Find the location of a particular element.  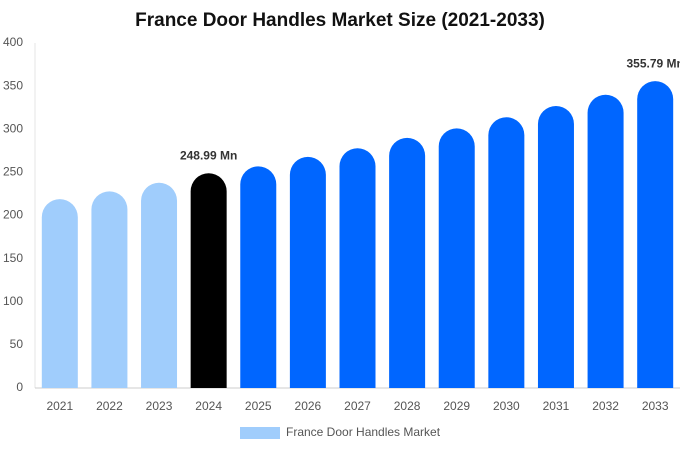

x-tick-label: 2022 is located at coordinates (109, 406).